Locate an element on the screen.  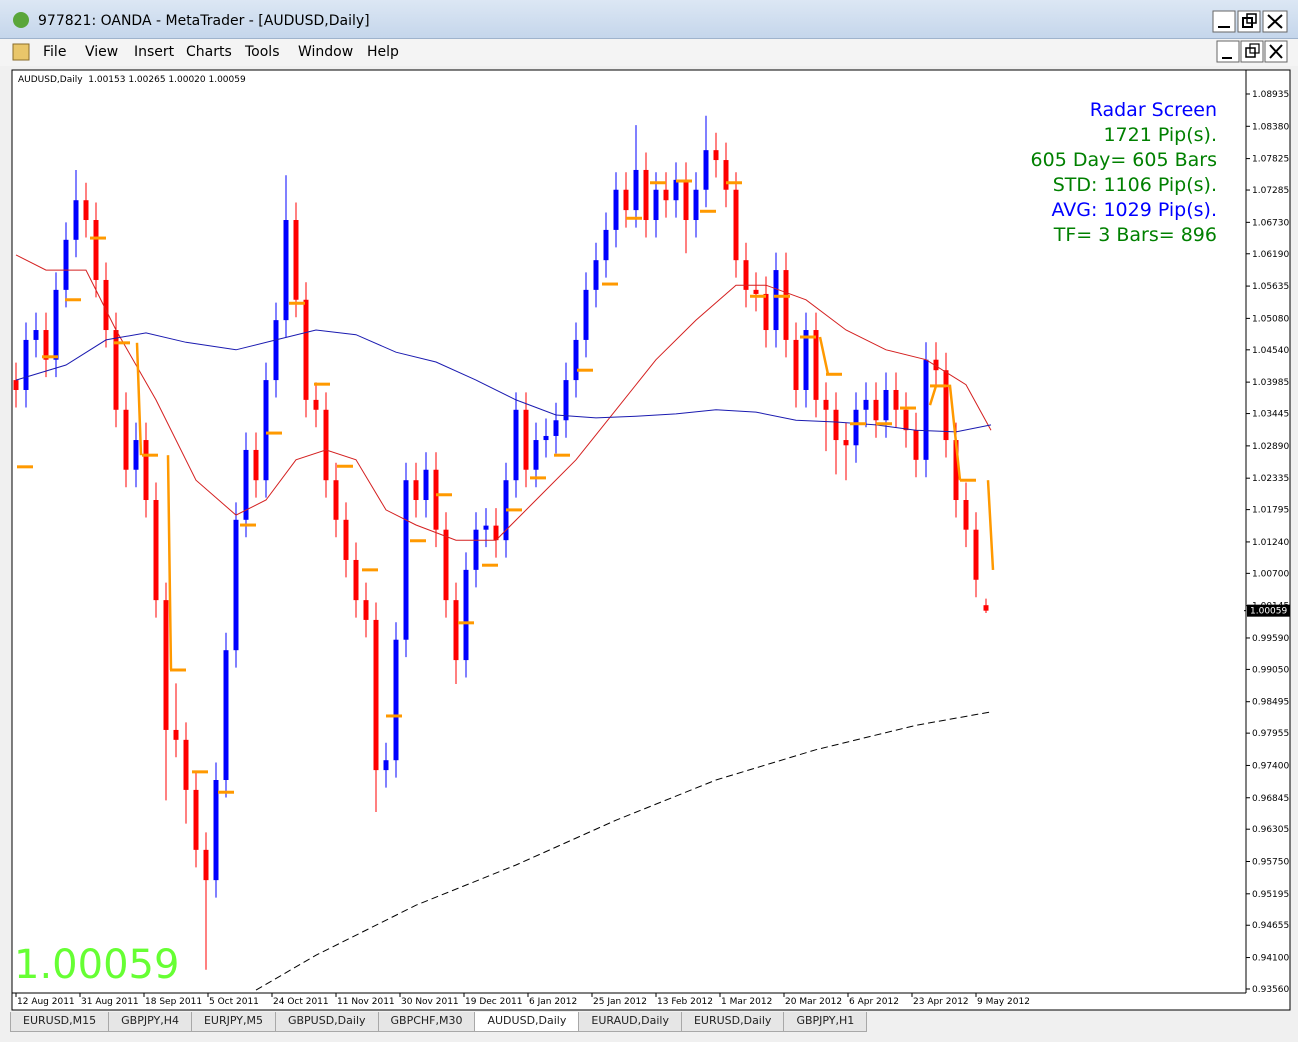
menu-item: Tools is located at coordinates (262, 52).